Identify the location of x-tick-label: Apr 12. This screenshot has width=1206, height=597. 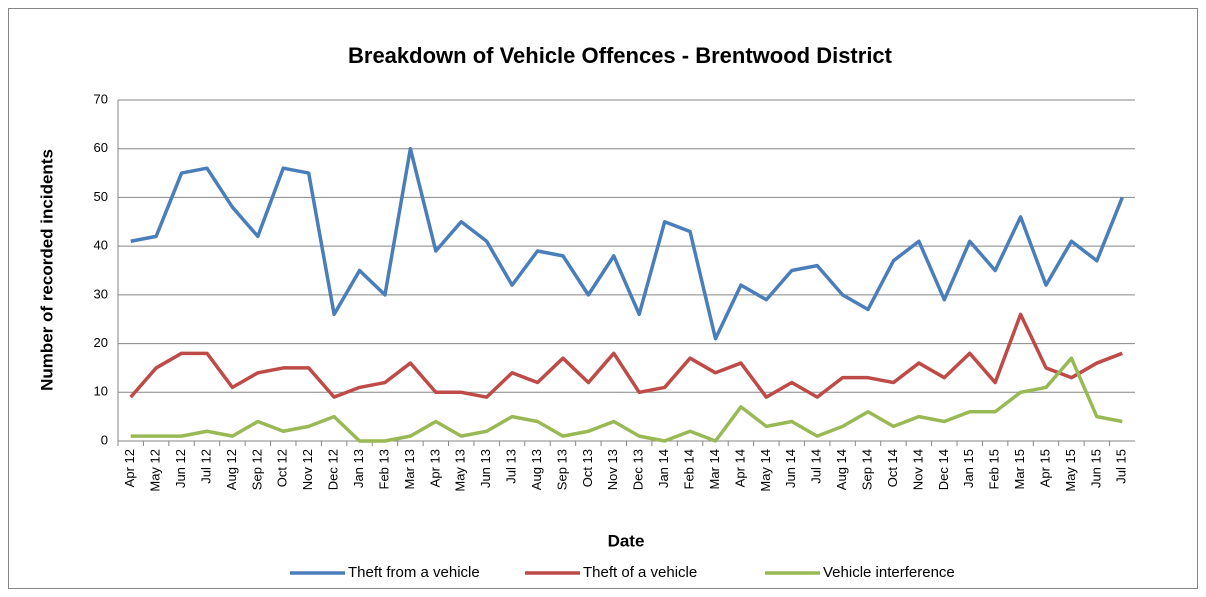
(129, 468).